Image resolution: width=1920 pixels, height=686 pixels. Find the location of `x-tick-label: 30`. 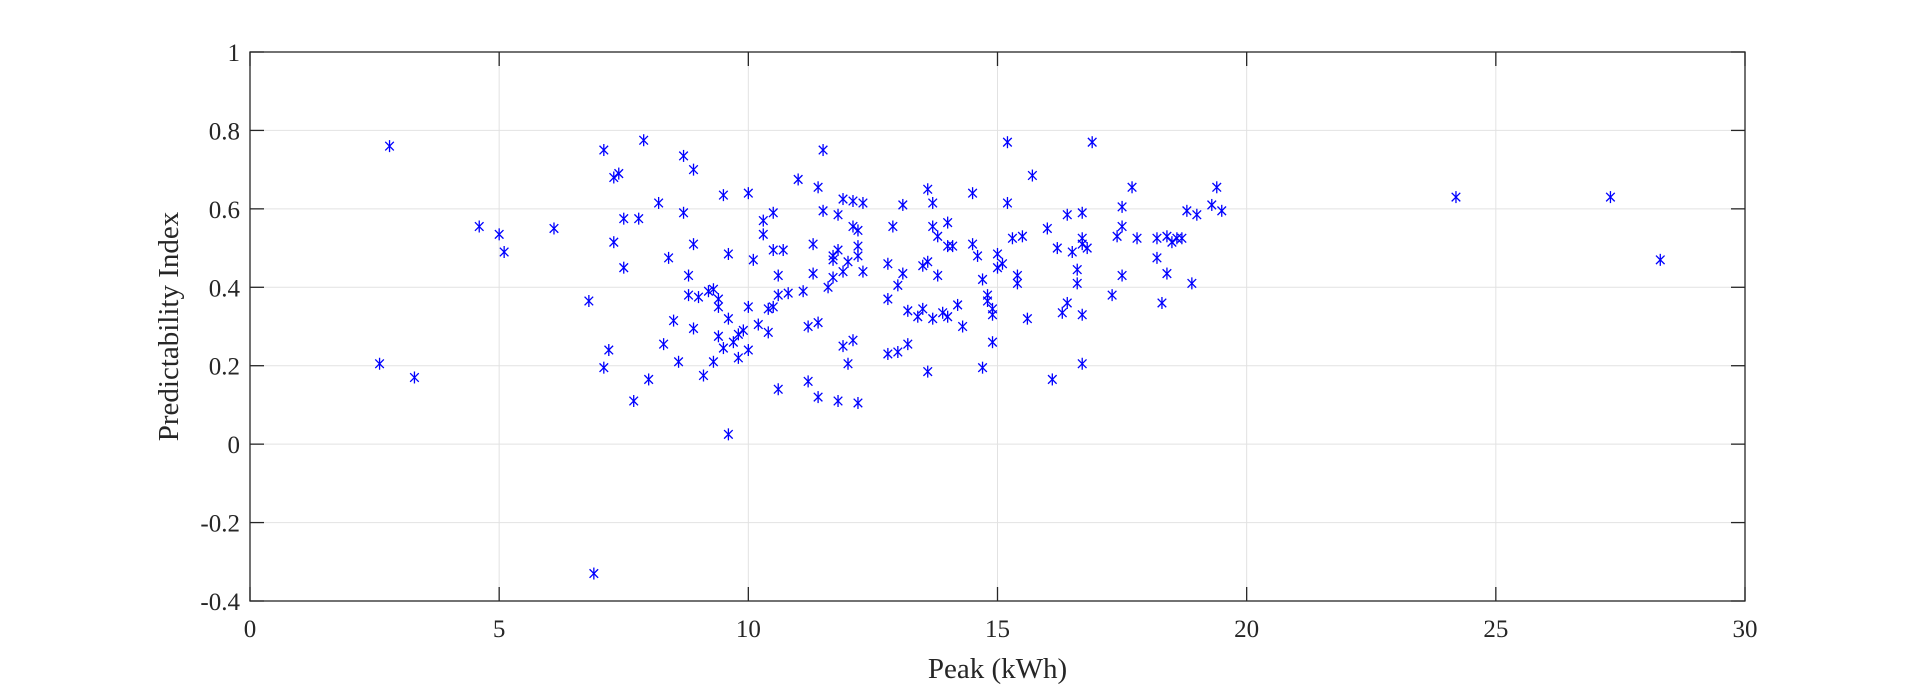

x-tick-label: 30 is located at coordinates (1745, 629).